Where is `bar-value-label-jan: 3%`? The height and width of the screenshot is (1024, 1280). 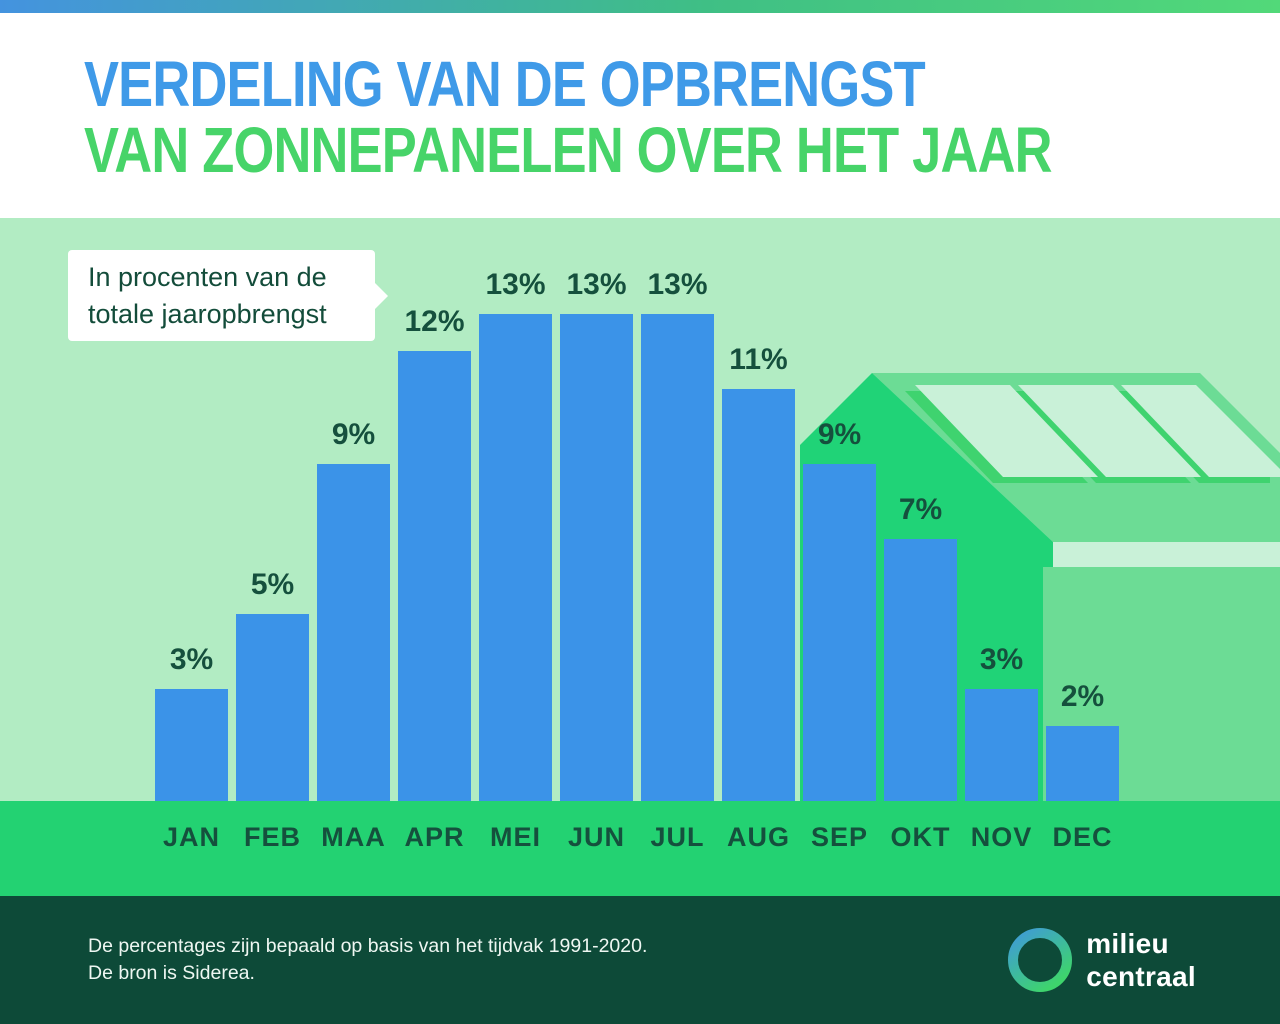 bar-value-label-jan: 3% is located at coordinates (191, 659).